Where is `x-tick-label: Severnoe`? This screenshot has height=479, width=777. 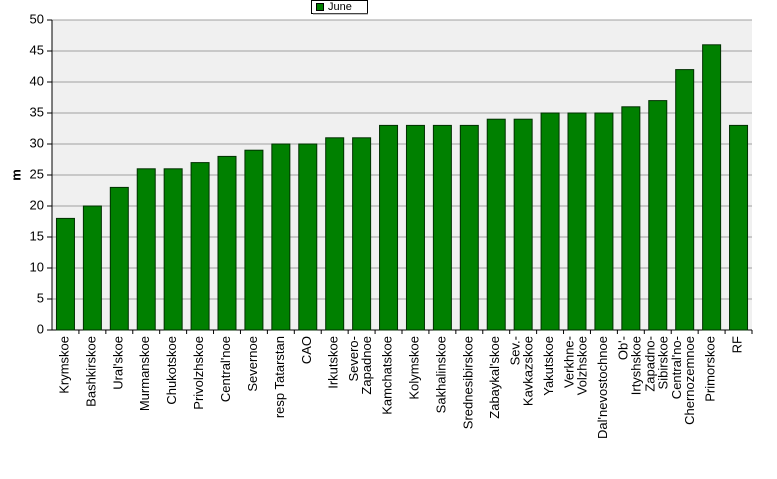 x-tick-label: Severnoe is located at coordinates (252, 364).